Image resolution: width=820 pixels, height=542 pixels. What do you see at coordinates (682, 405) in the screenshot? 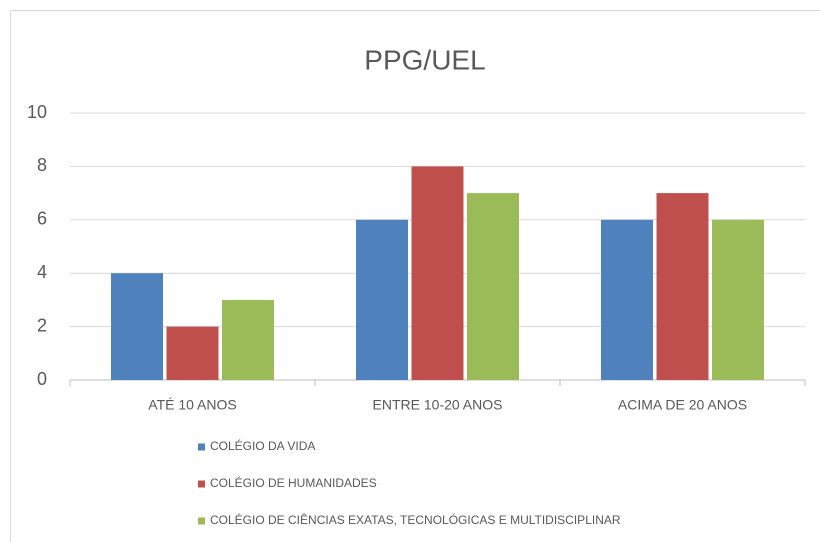
I see `x-tick-label: ACIMA DE 20 ANOS` at bounding box center [682, 405].